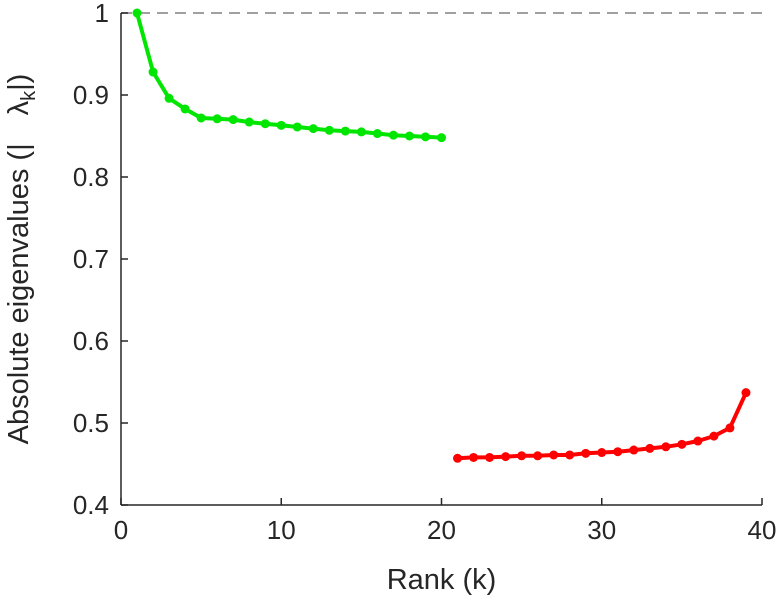 This screenshot has width=782, height=600. Describe the element at coordinates (19, 293) in the screenshot. I see `y-axis-title-text: Absolute eigenvalues (|` at that location.